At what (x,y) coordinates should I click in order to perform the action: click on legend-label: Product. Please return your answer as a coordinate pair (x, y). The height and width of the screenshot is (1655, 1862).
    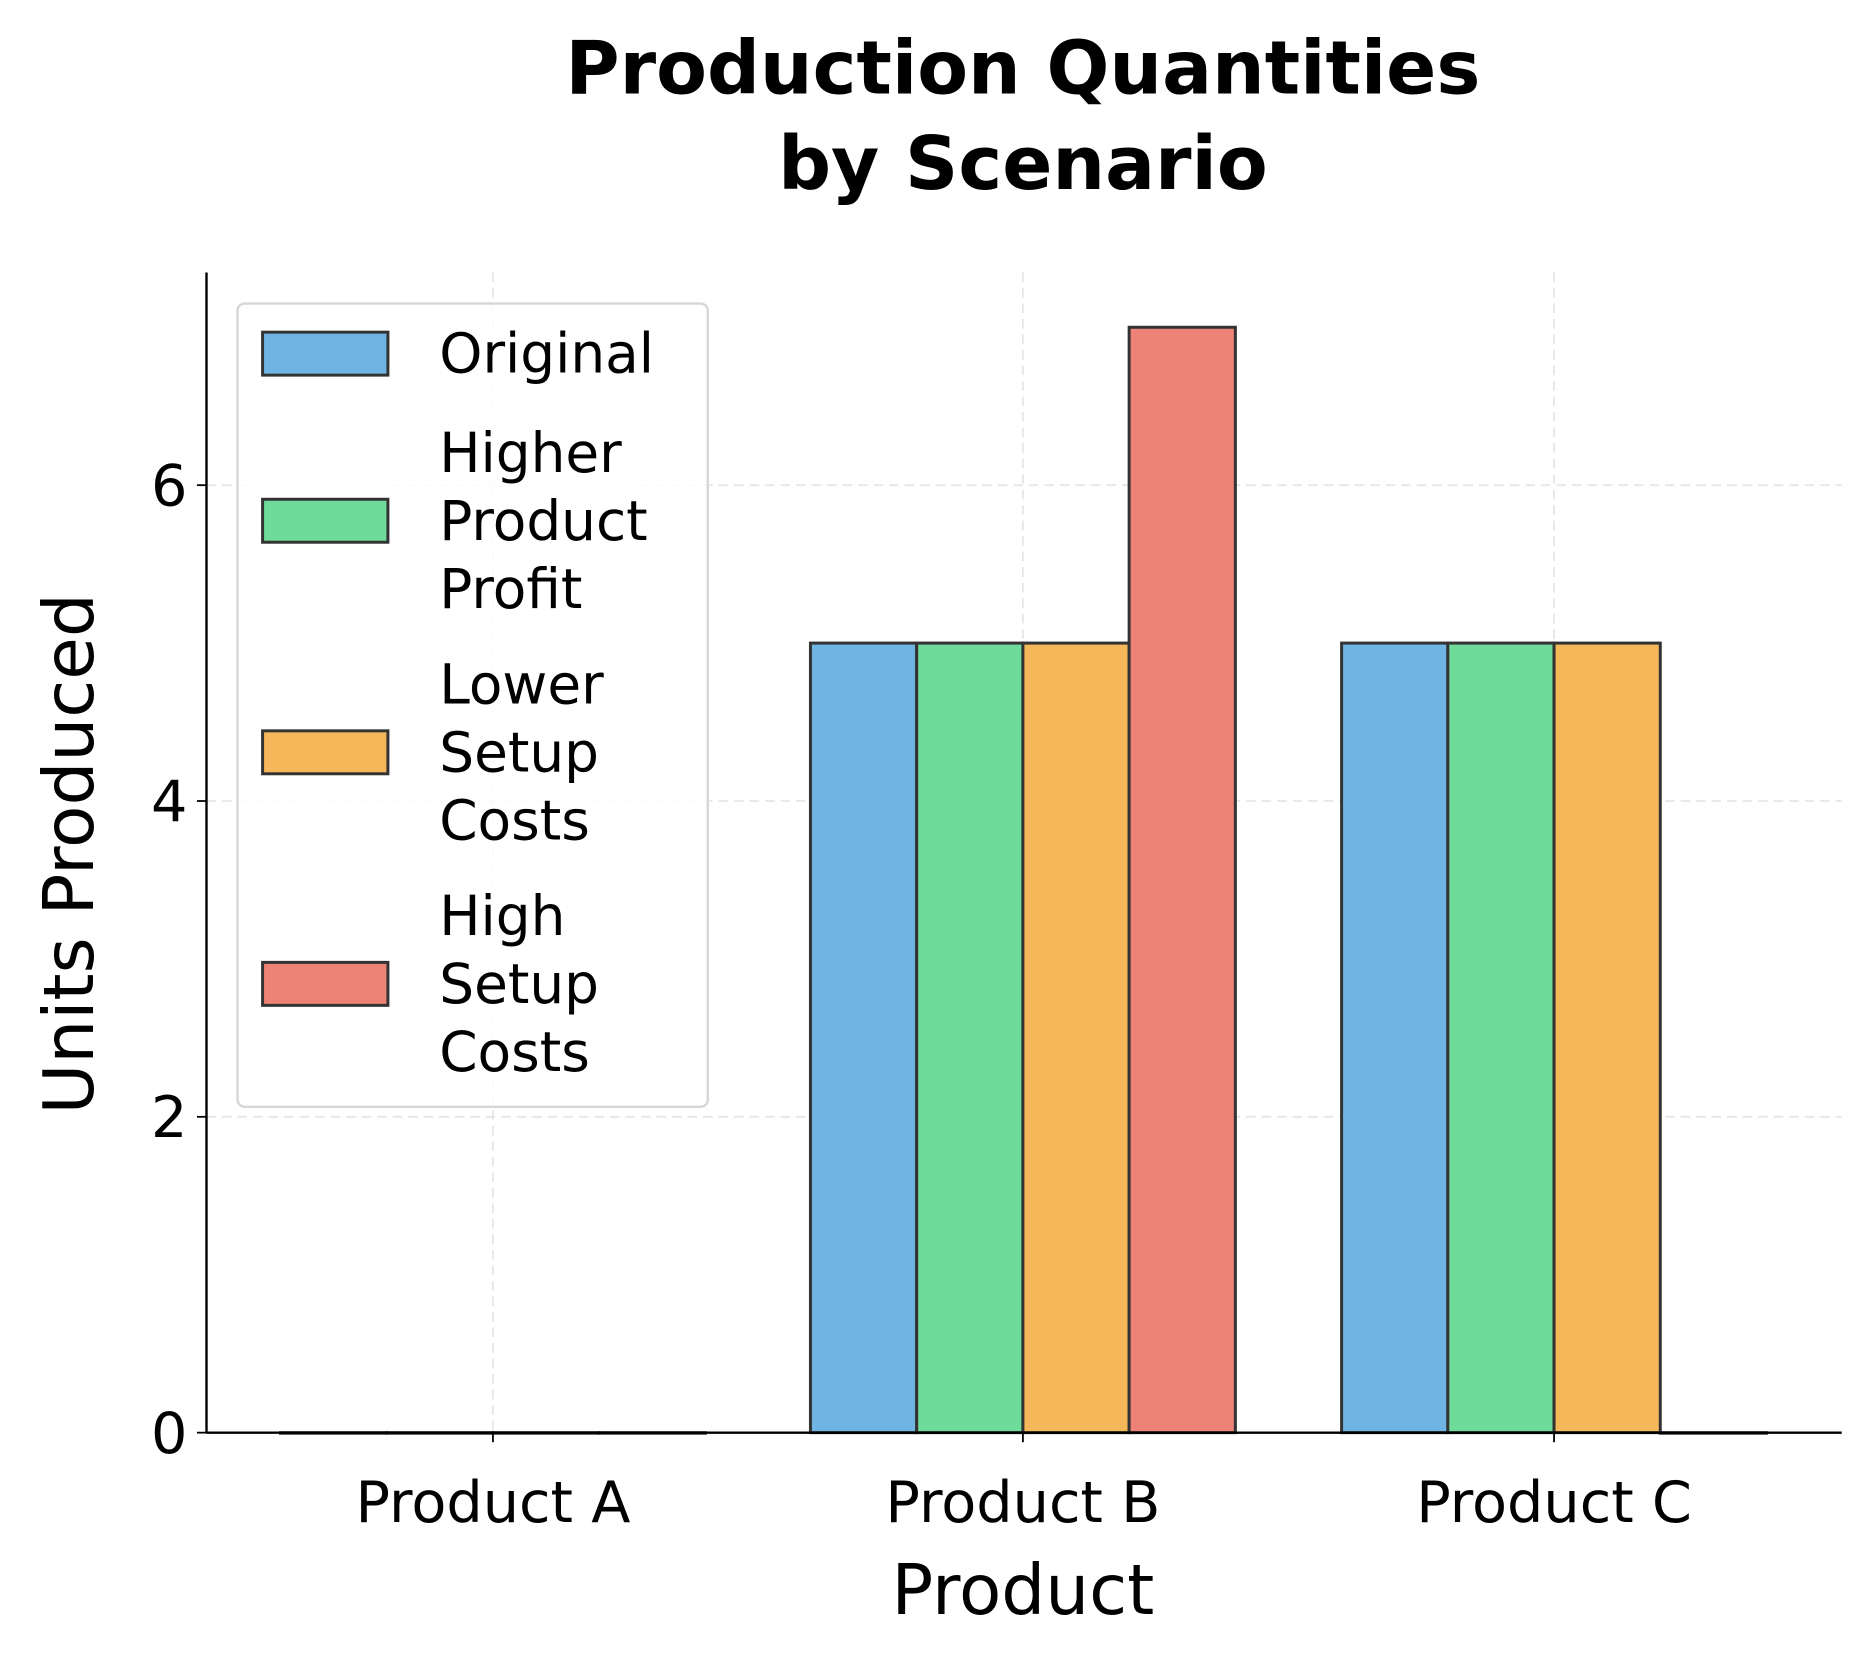
    Looking at the image, I should click on (543, 521).